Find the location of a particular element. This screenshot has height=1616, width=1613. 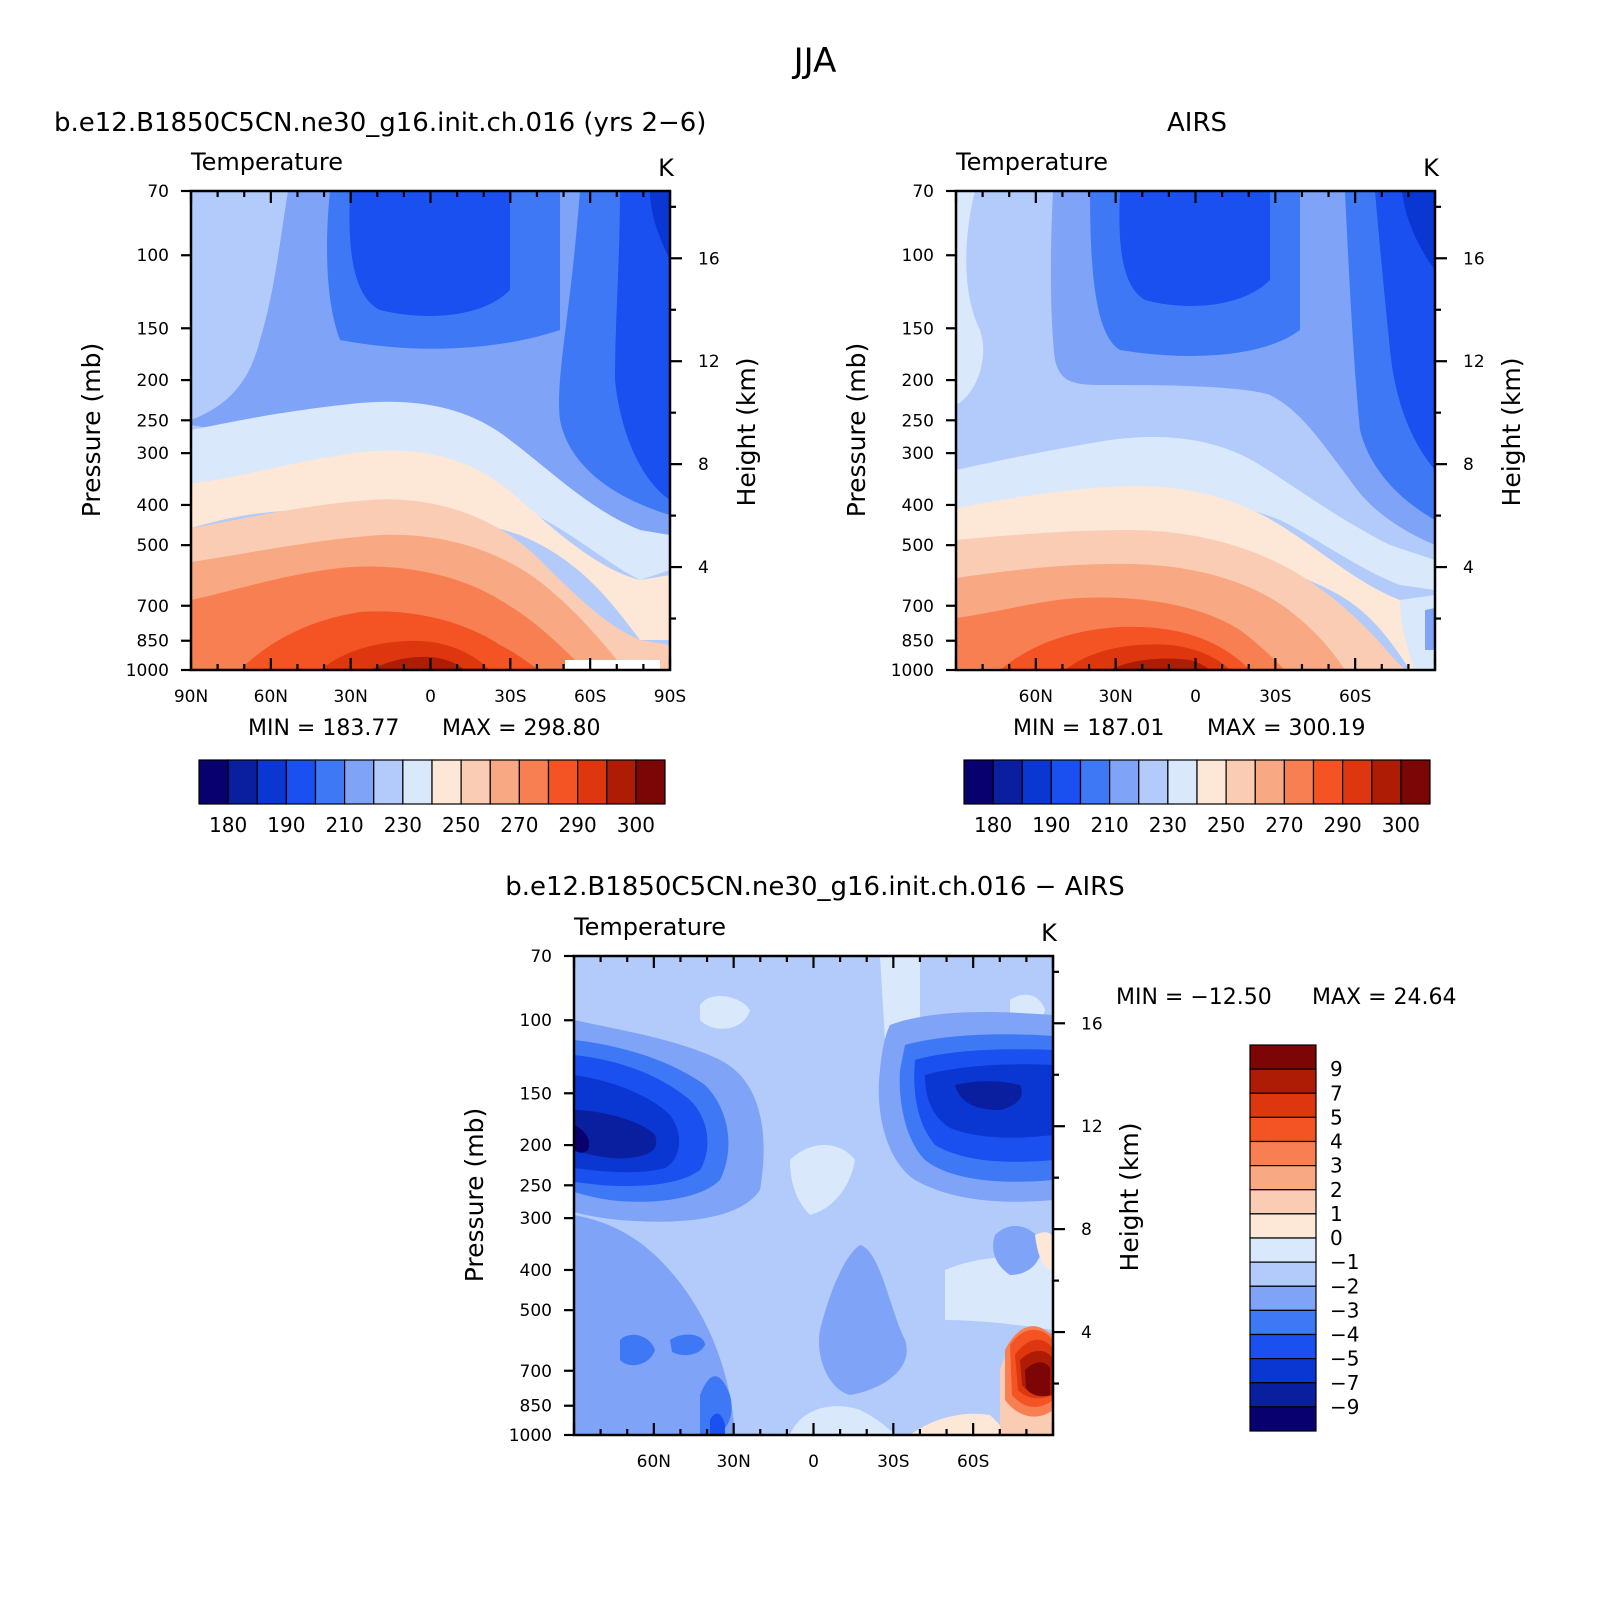

panel-model-colorbar-label: 190 is located at coordinates (286, 825).